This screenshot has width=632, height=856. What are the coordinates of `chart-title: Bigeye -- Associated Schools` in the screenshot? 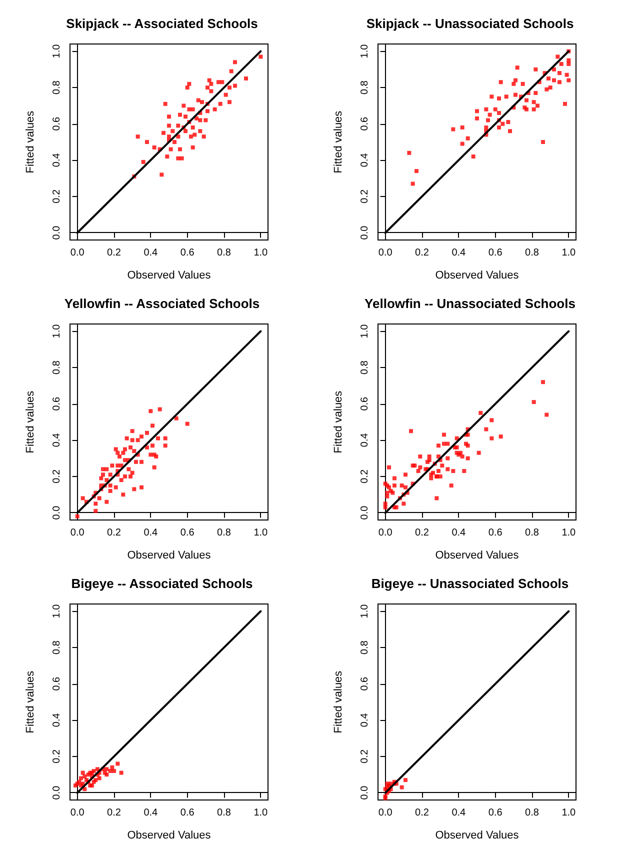 It's located at (162, 583).